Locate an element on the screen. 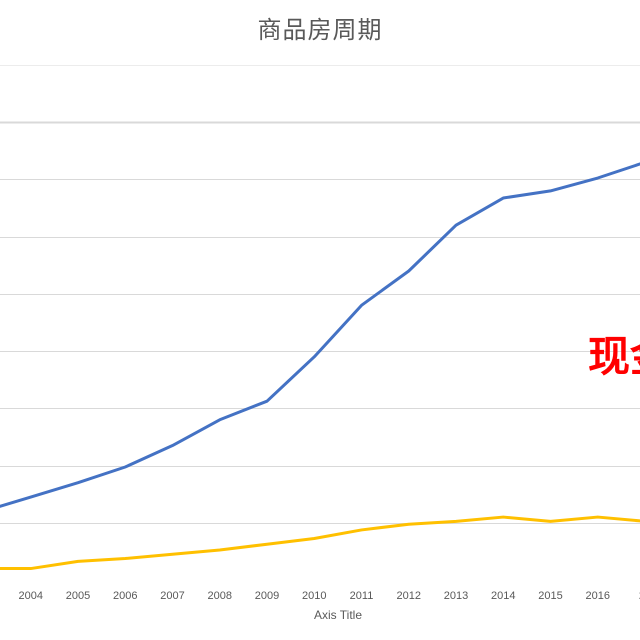 The height and width of the screenshot is (640, 640). x-tick-label: 2016 is located at coordinates (598, 596).